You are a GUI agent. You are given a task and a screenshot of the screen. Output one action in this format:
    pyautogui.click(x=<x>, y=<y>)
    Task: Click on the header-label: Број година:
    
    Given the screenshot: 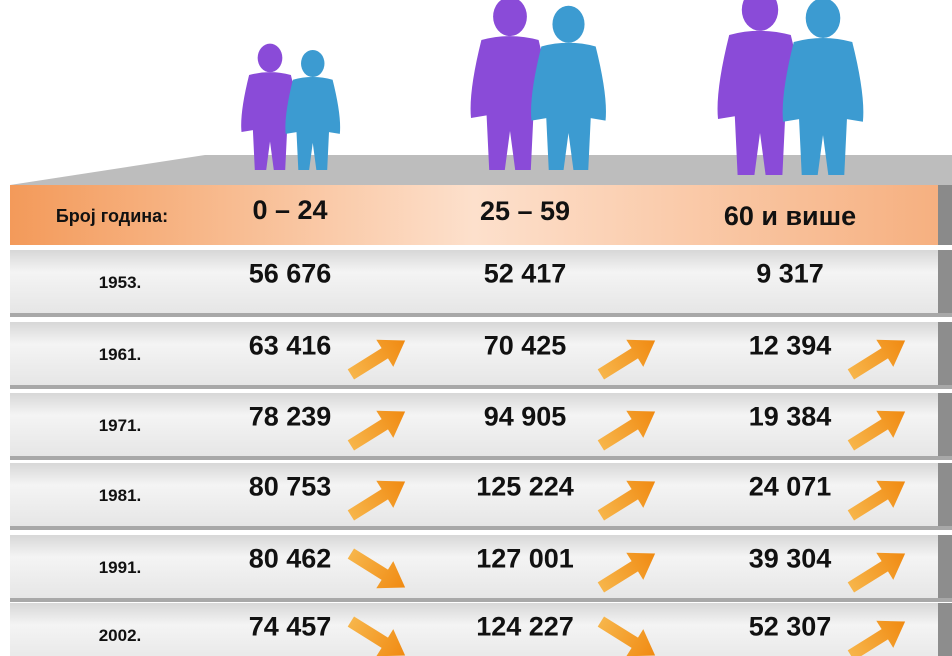 What is the action you would take?
    pyautogui.click(x=112, y=216)
    